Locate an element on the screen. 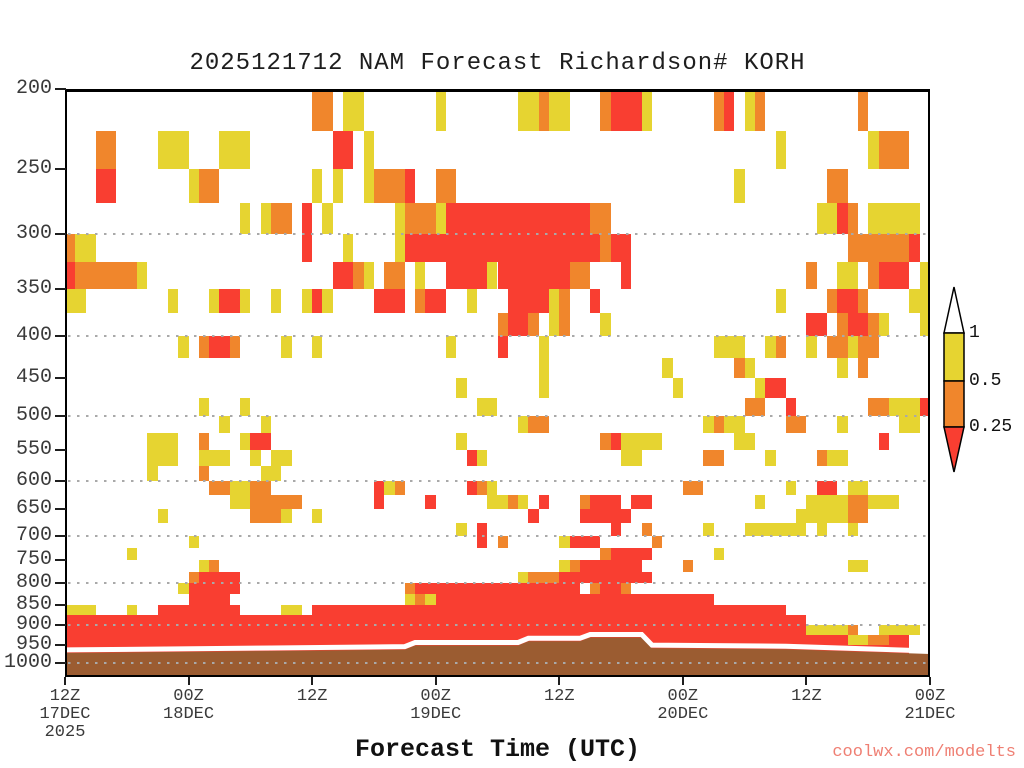  terrain-layer is located at coordinates (497, 654).